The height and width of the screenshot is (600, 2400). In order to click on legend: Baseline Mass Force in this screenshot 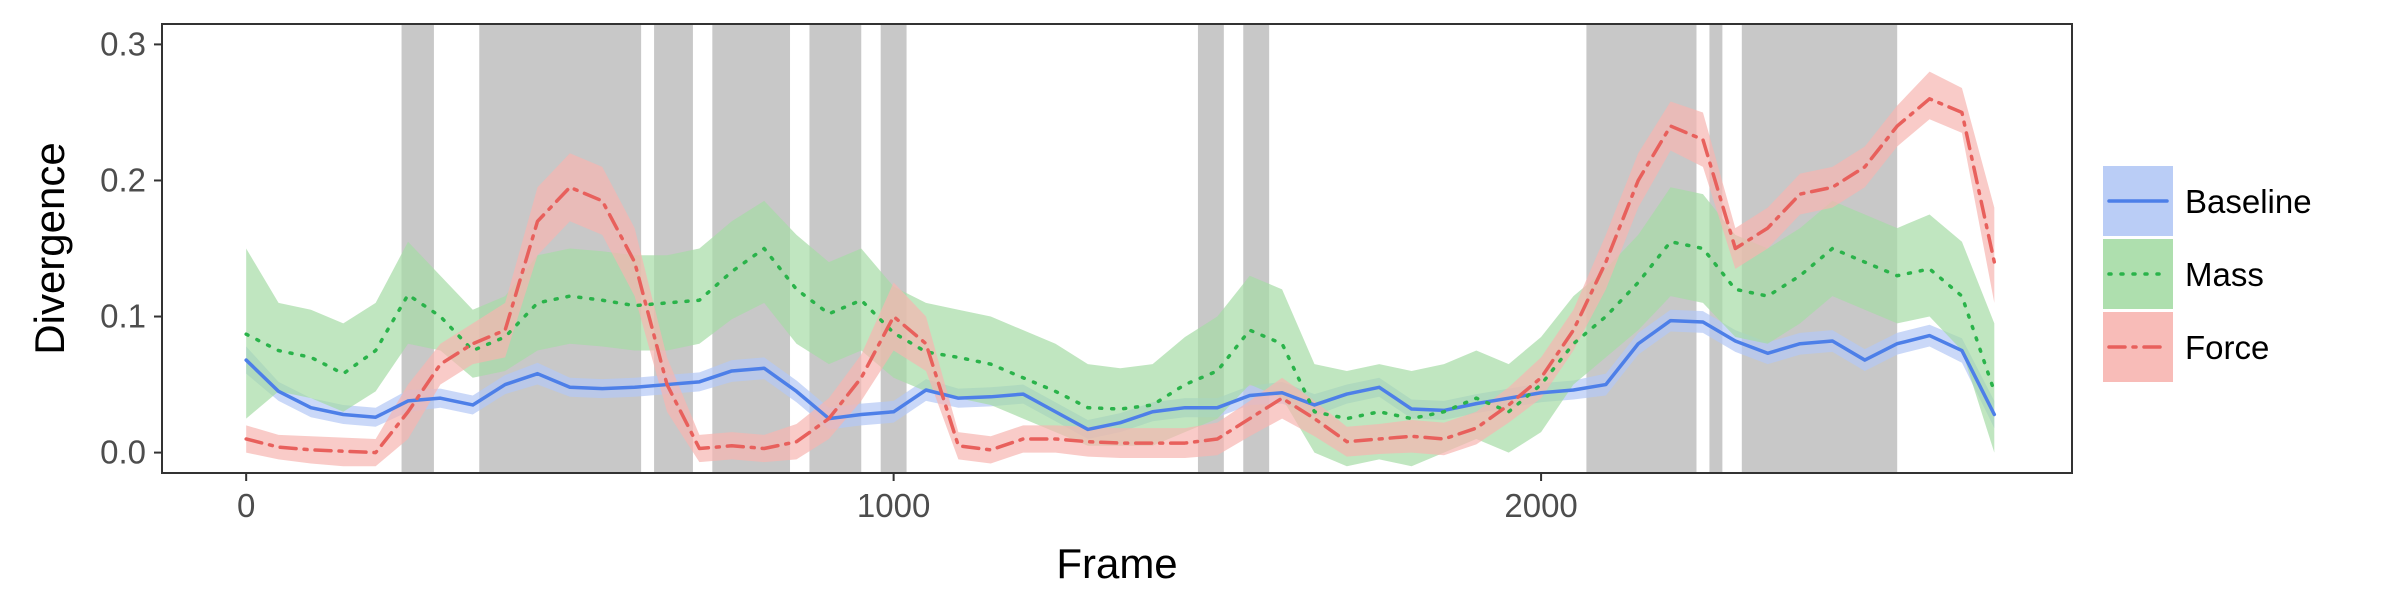, I will do `click(2207, 274)`.